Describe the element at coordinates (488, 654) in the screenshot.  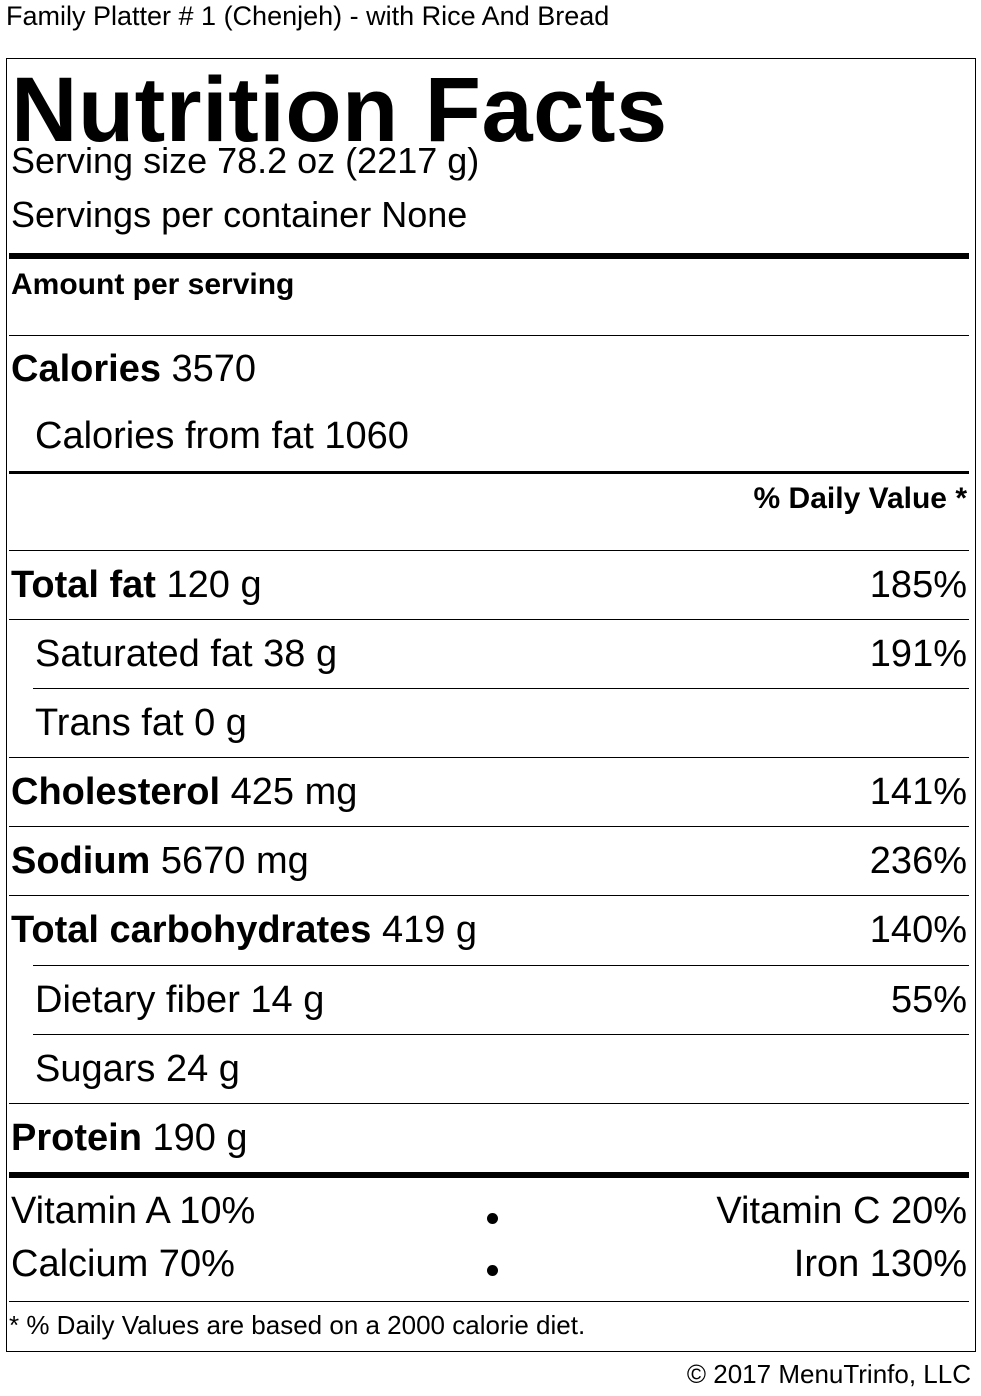
I see `nutrient-row-saturated-fat: Saturated fat 38 g 191%` at that location.